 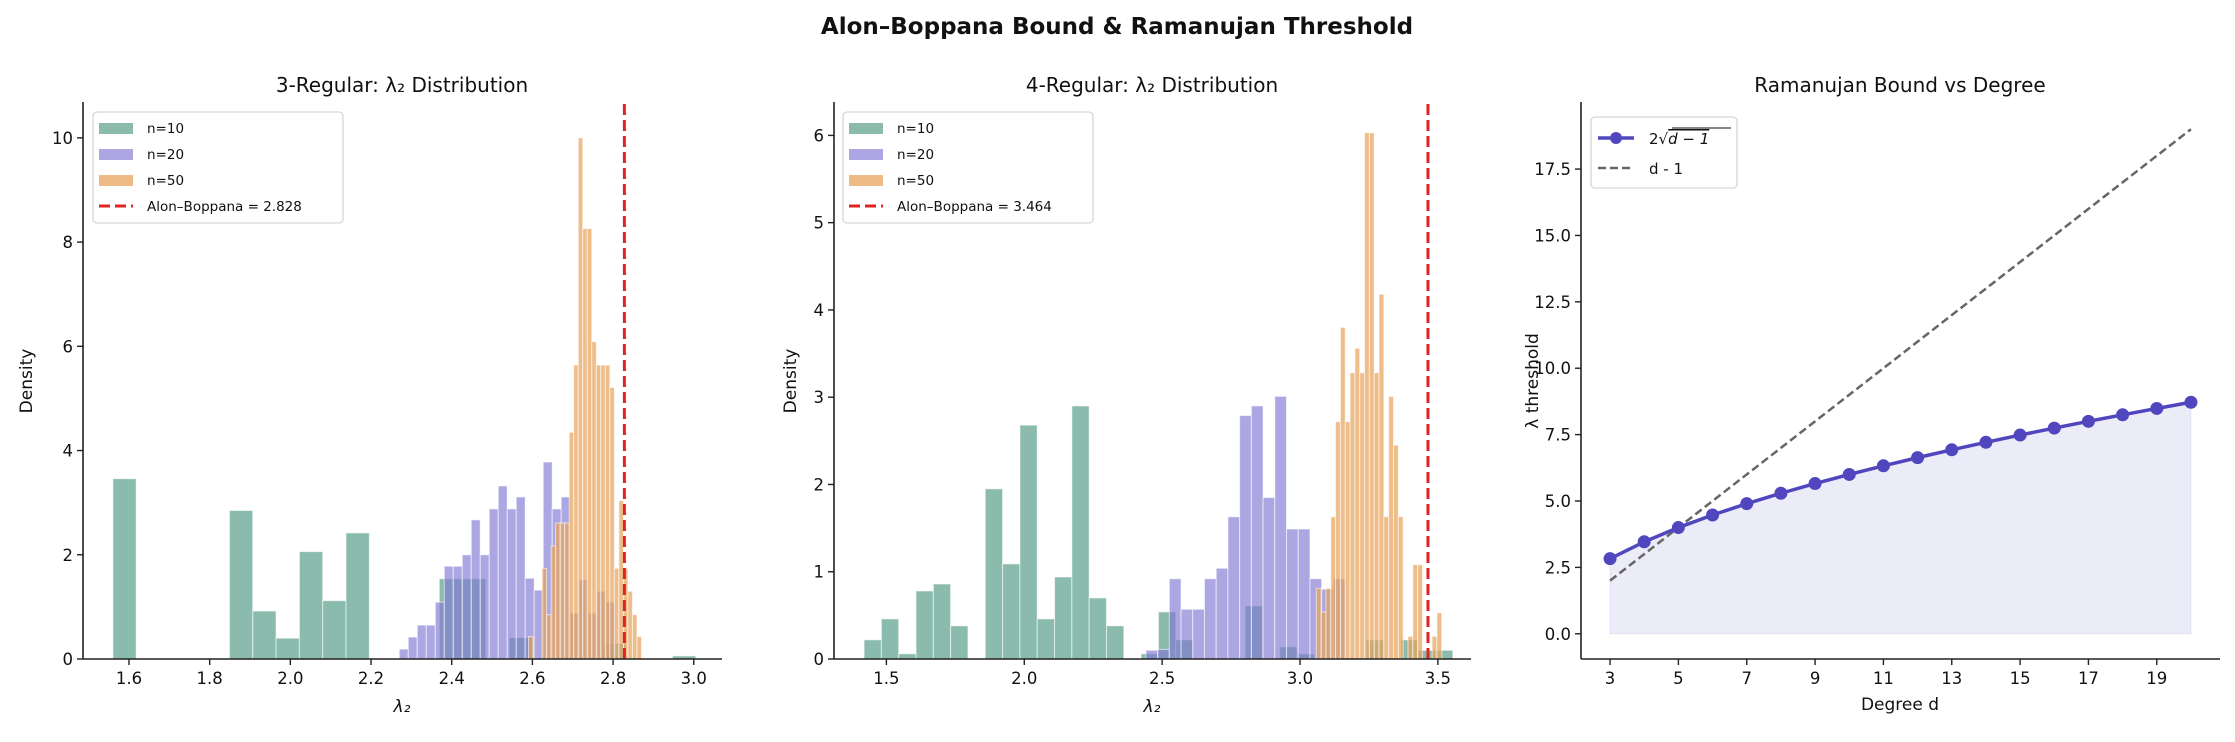 What do you see at coordinates (224, 207) in the screenshot?
I see `legend-label-alon-boppana: Alon–Boppana = 2.828` at bounding box center [224, 207].